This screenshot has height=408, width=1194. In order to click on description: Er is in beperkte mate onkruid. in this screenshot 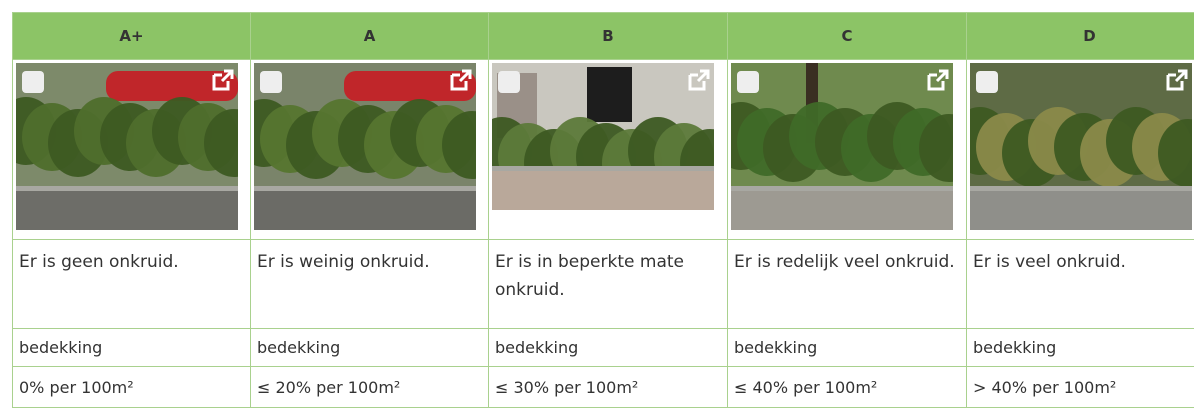, I will do `click(608, 284)`.